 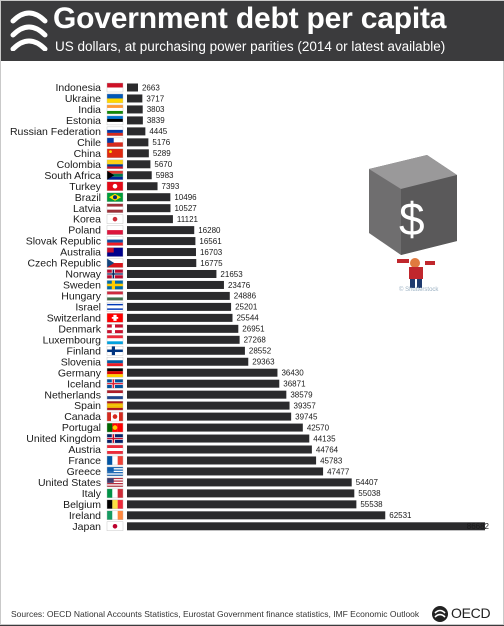 What do you see at coordinates (115, 307) in the screenshot?
I see `israel-flag` at bounding box center [115, 307].